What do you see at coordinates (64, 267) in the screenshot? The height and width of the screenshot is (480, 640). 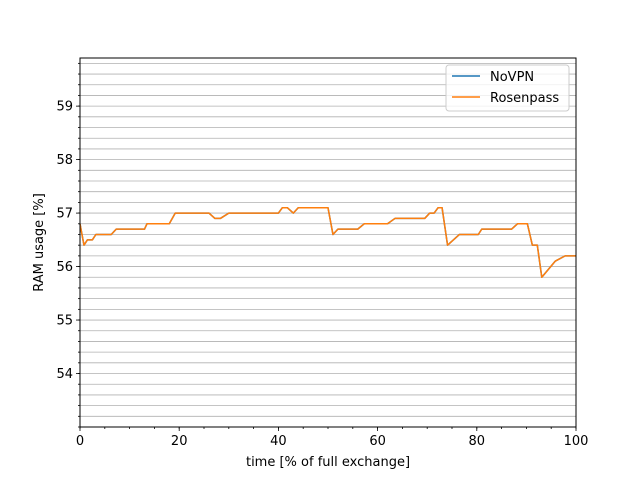 I see `y-tick-label: 56` at bounding box center [64, 267].